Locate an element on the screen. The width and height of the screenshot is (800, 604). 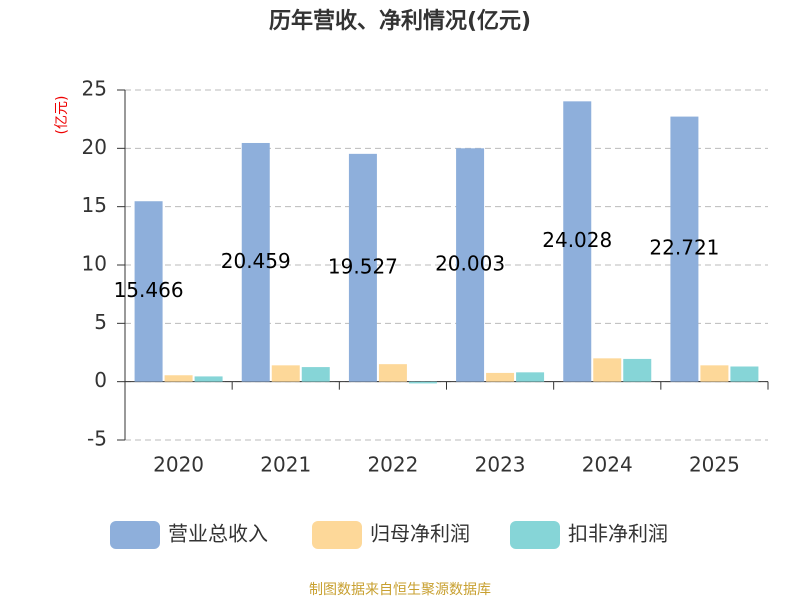
x-tick-label: 2020 is located at coordinates (178, 465).